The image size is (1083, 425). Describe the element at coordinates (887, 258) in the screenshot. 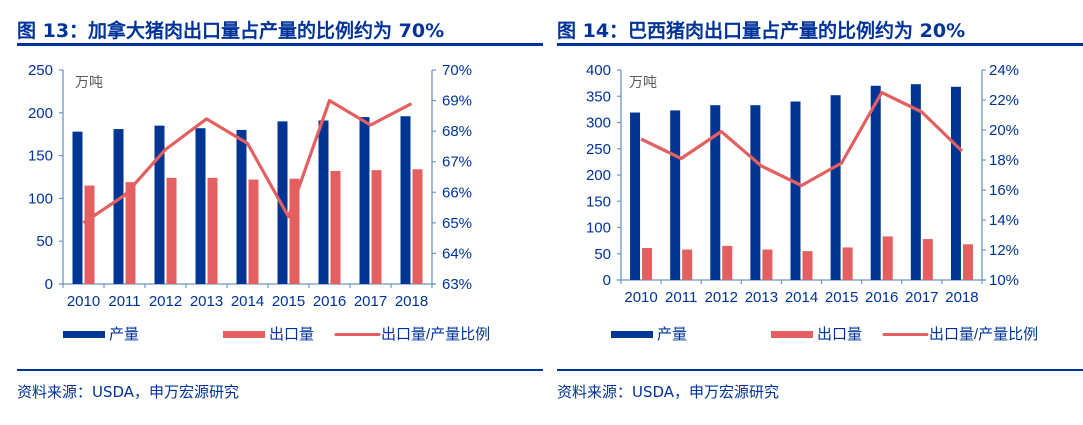

I see `bar-export-2016` at that location.